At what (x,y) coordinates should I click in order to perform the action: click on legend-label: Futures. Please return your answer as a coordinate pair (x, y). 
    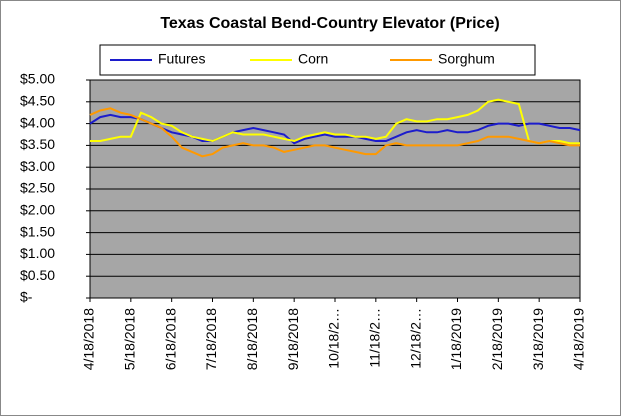
    Looking at the image, I should click on (181, 59).